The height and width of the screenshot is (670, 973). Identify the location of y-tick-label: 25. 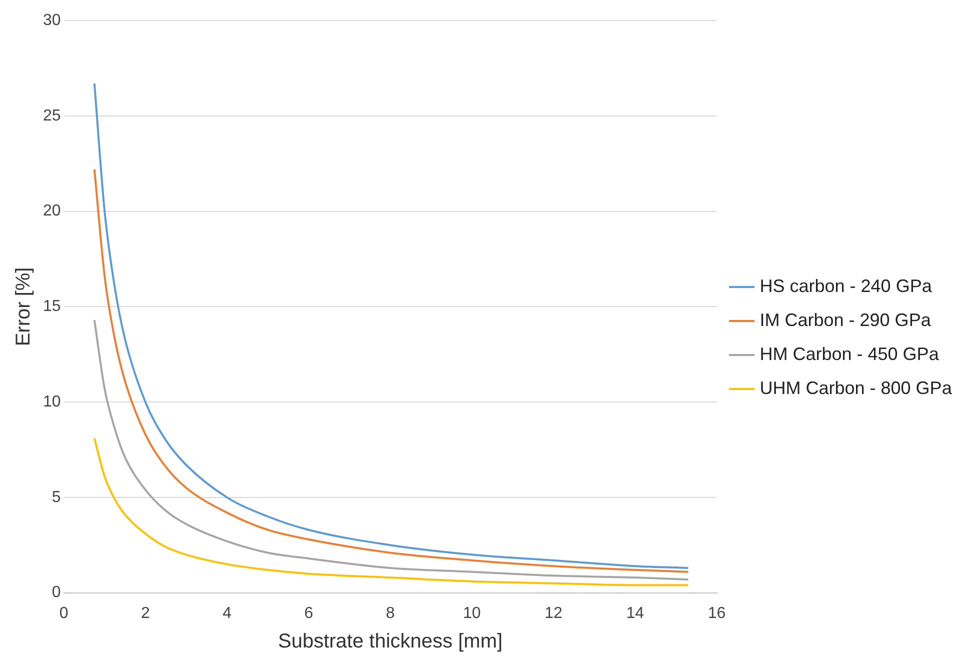
(52, 115).